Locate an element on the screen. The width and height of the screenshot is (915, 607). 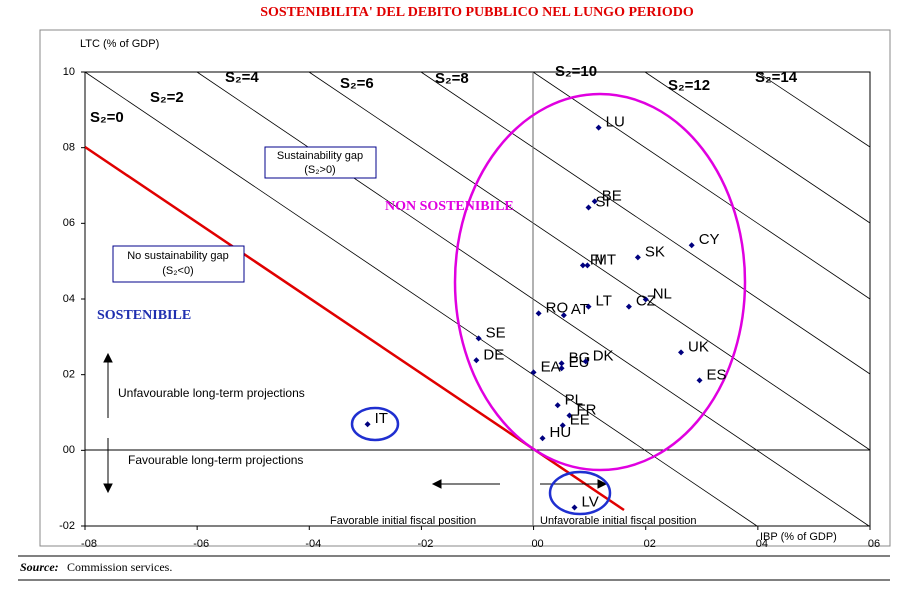
y-tick-label: 10 is located at coordinates (69, 72).